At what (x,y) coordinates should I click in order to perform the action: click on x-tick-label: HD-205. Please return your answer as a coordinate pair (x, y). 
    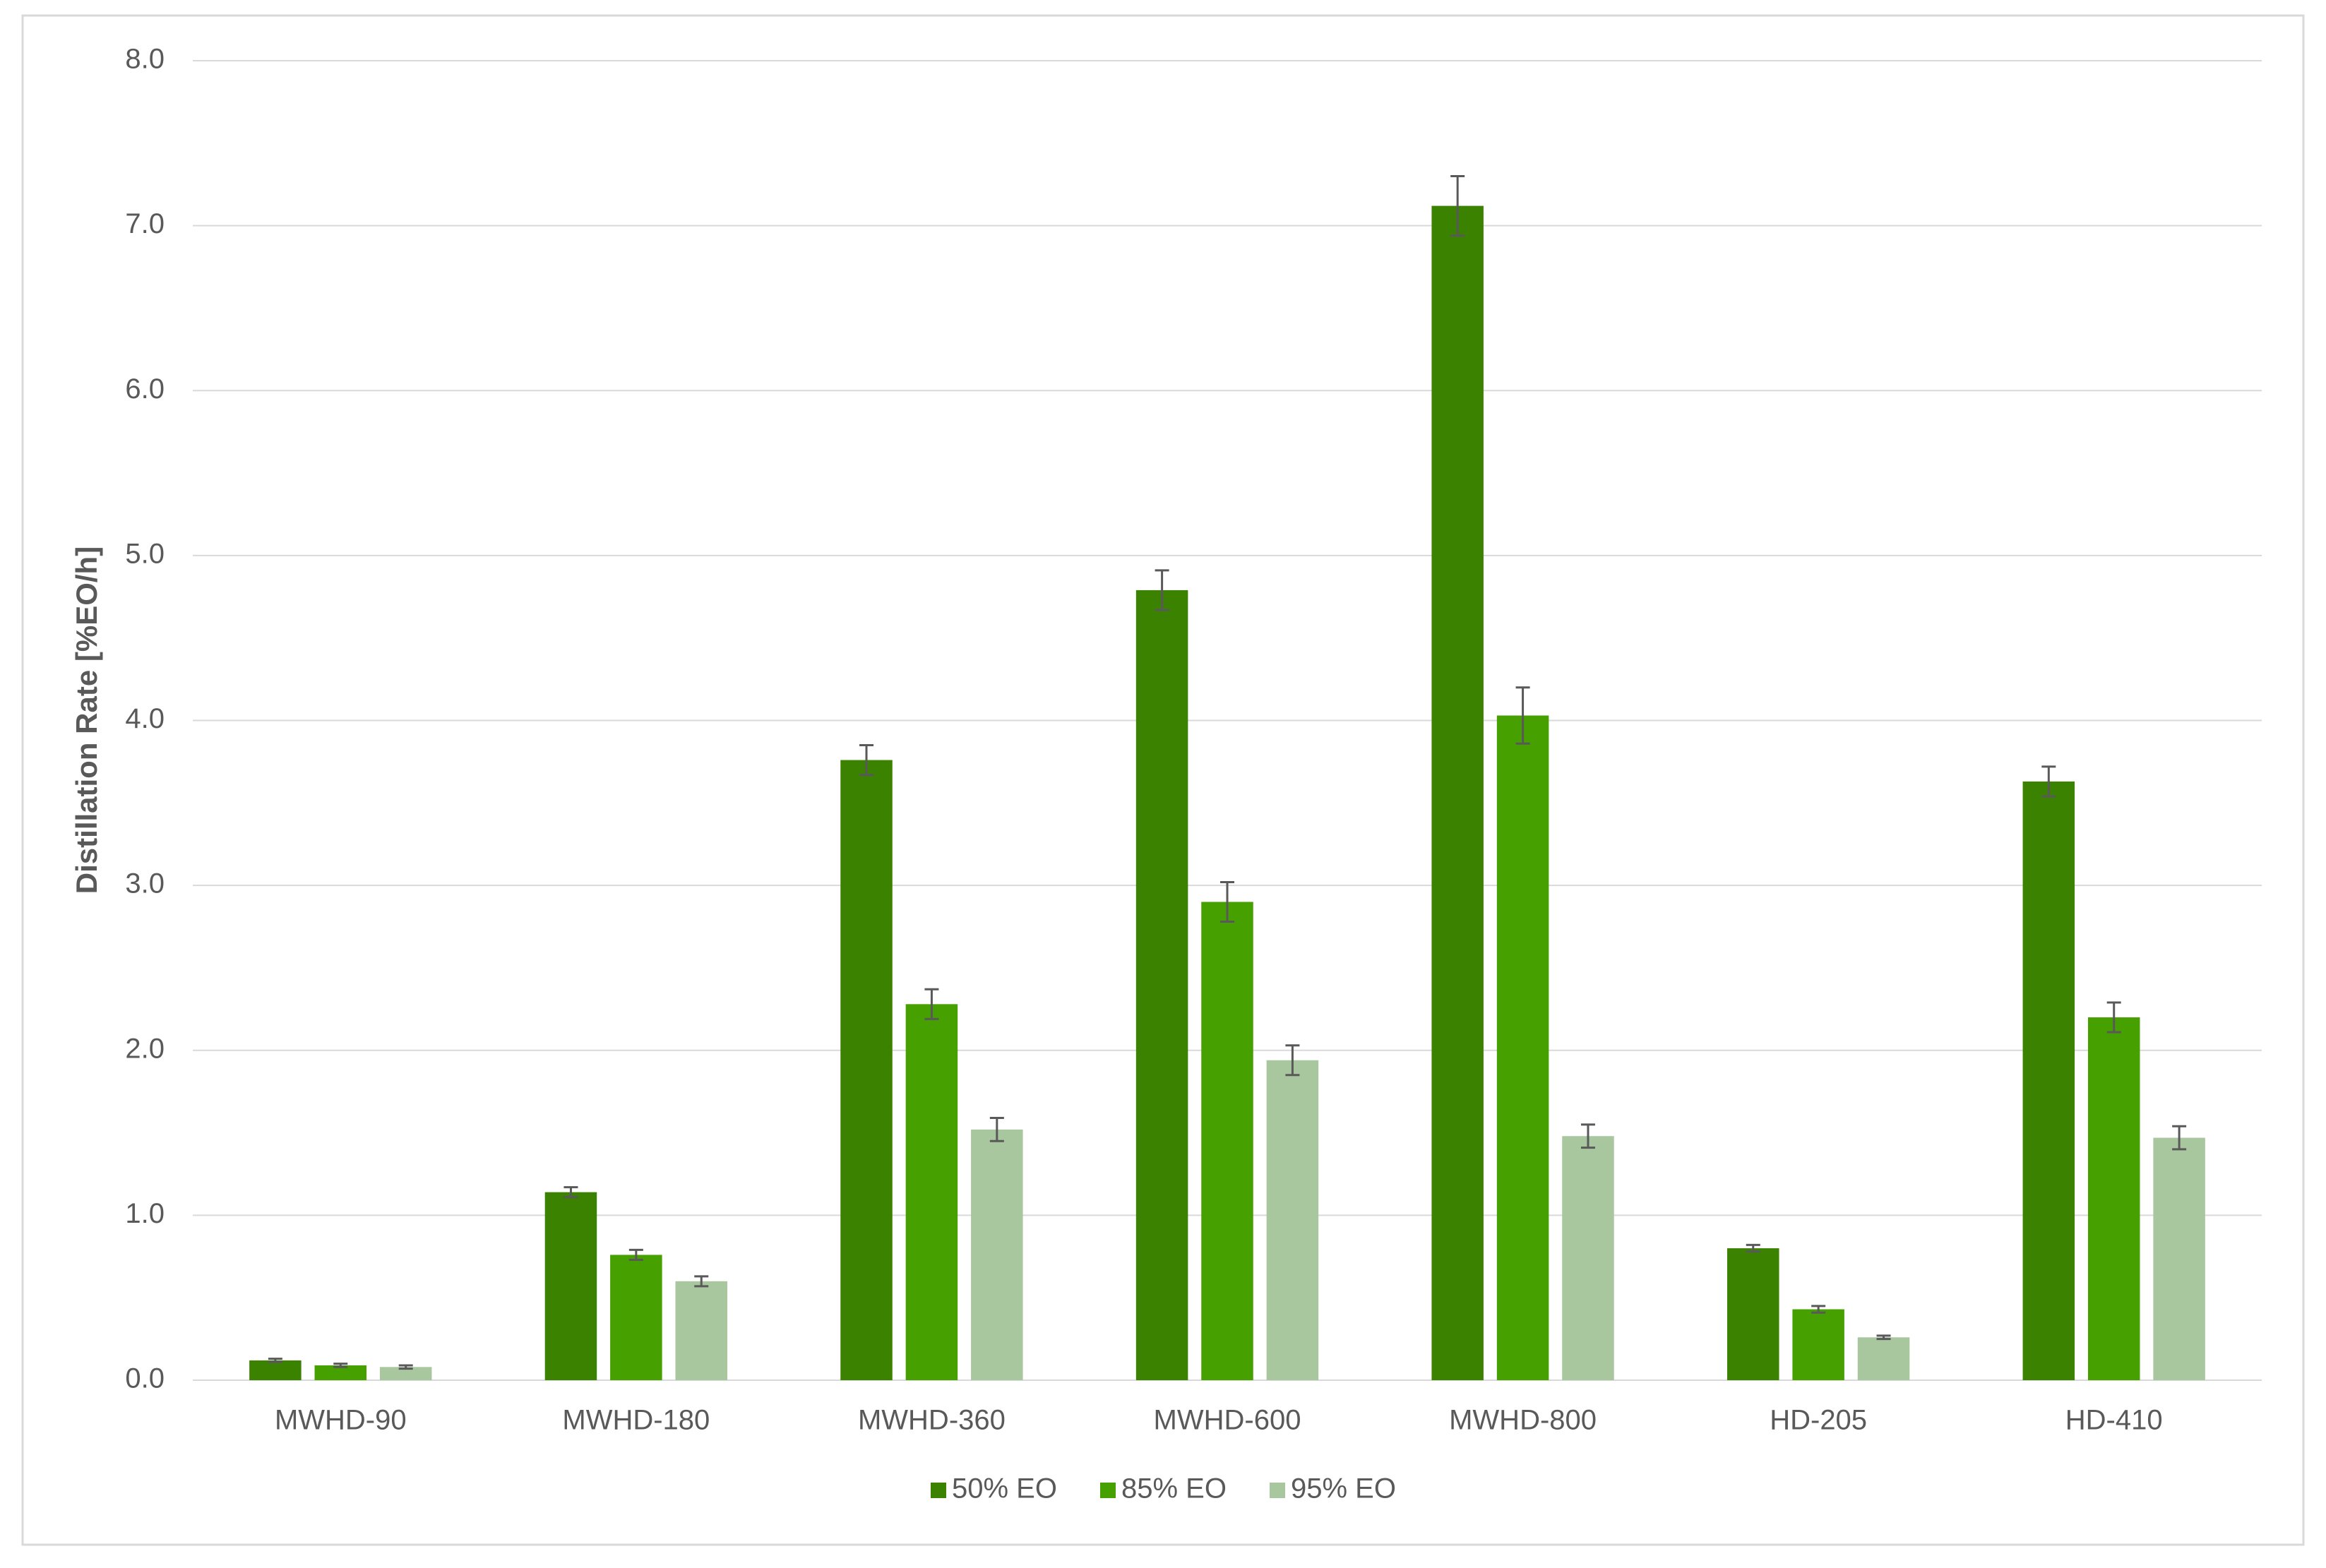
    Looking at the image, I should click on (1818, 1420).